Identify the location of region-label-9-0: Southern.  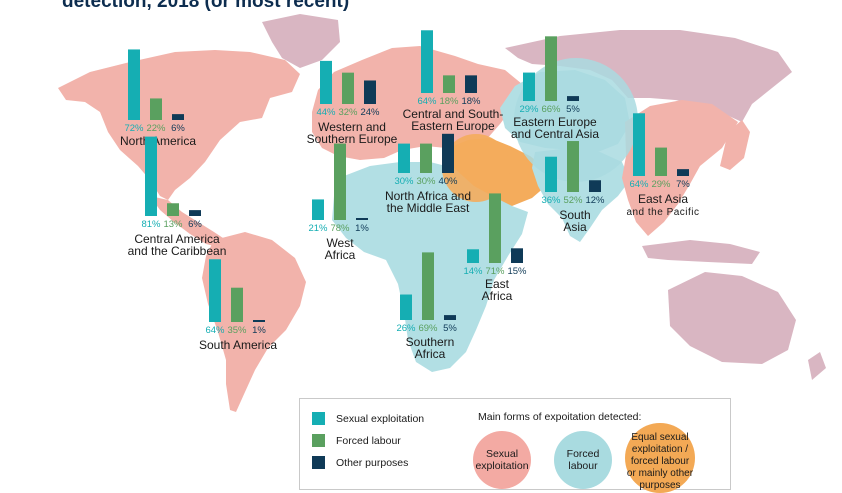
(430, 342).